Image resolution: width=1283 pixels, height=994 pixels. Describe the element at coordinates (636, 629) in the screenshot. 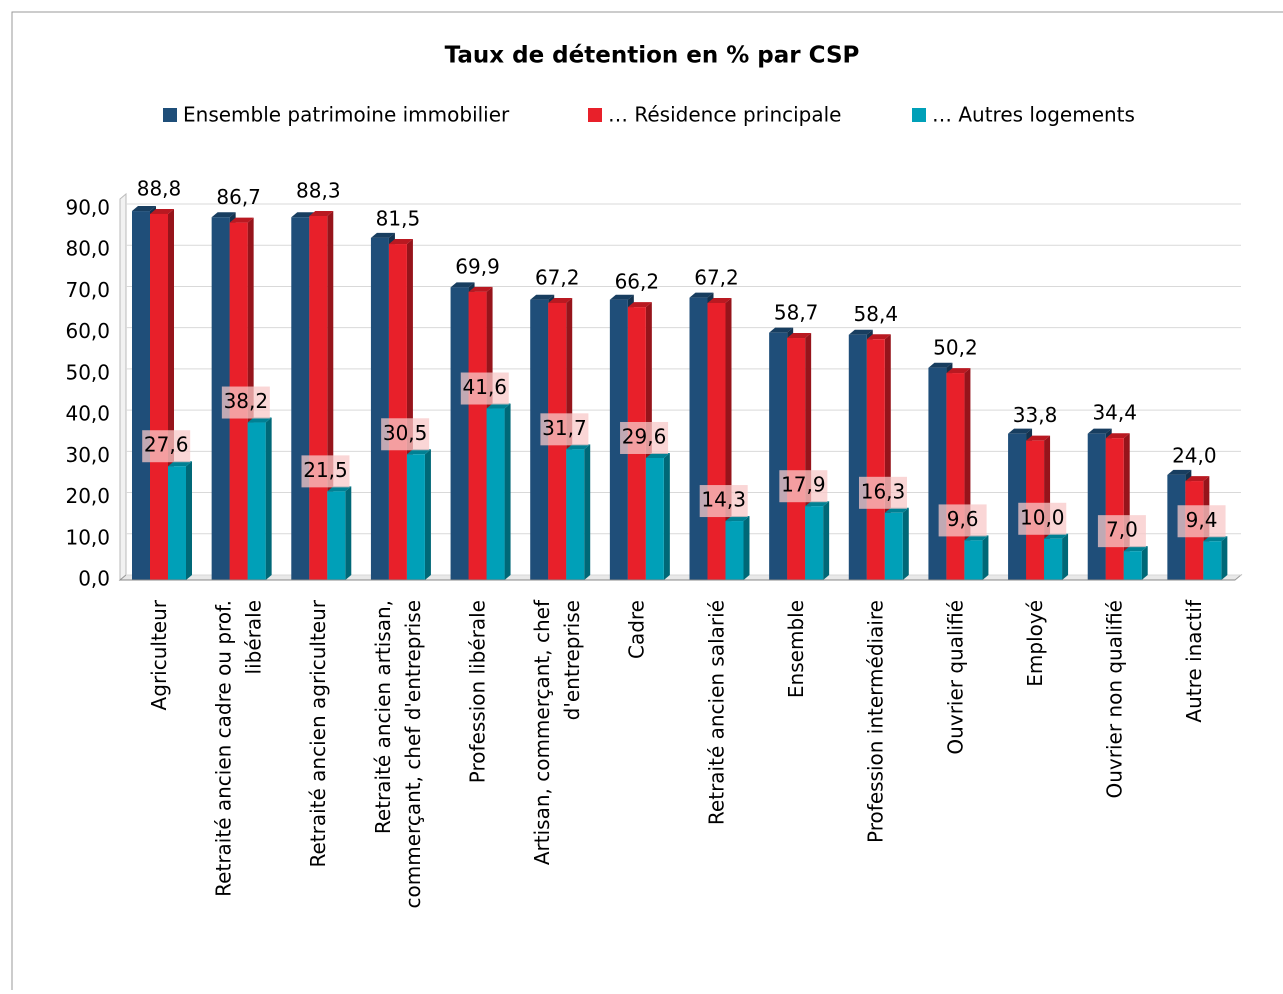

I see `x-tick-label-line: Cadre` at that location.